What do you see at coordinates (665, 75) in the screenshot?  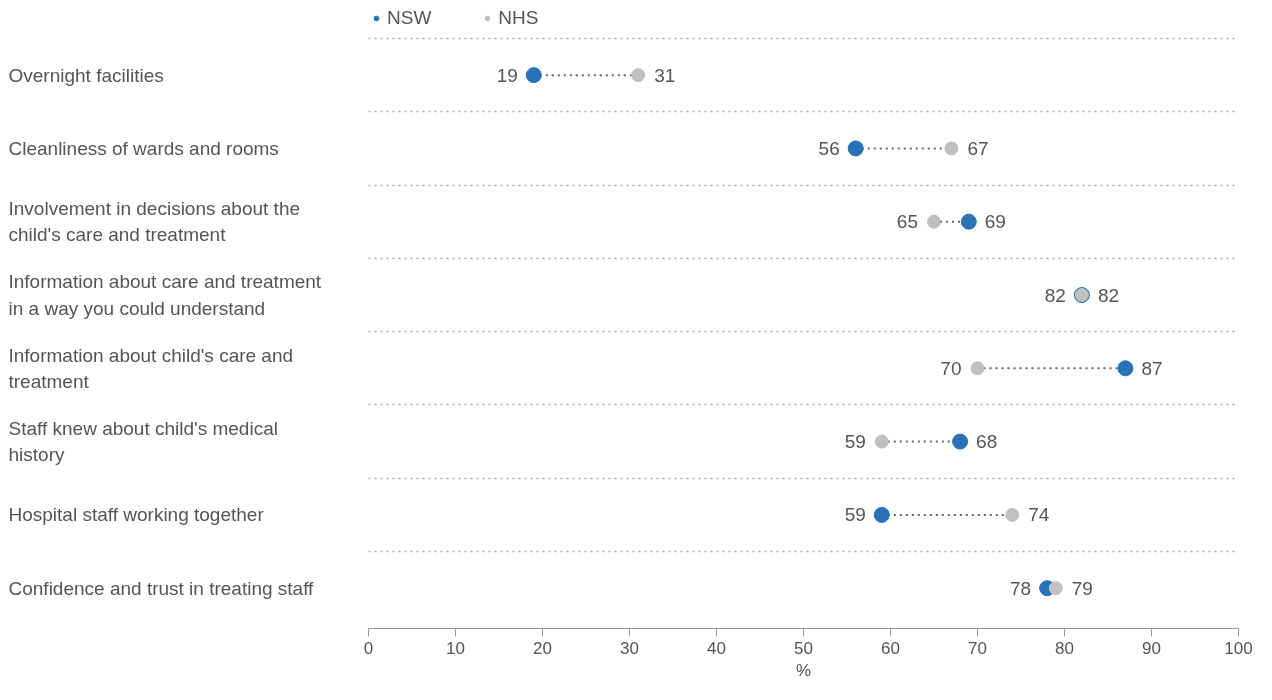 I see `data-label: 31` at bounding box center [665, 75].